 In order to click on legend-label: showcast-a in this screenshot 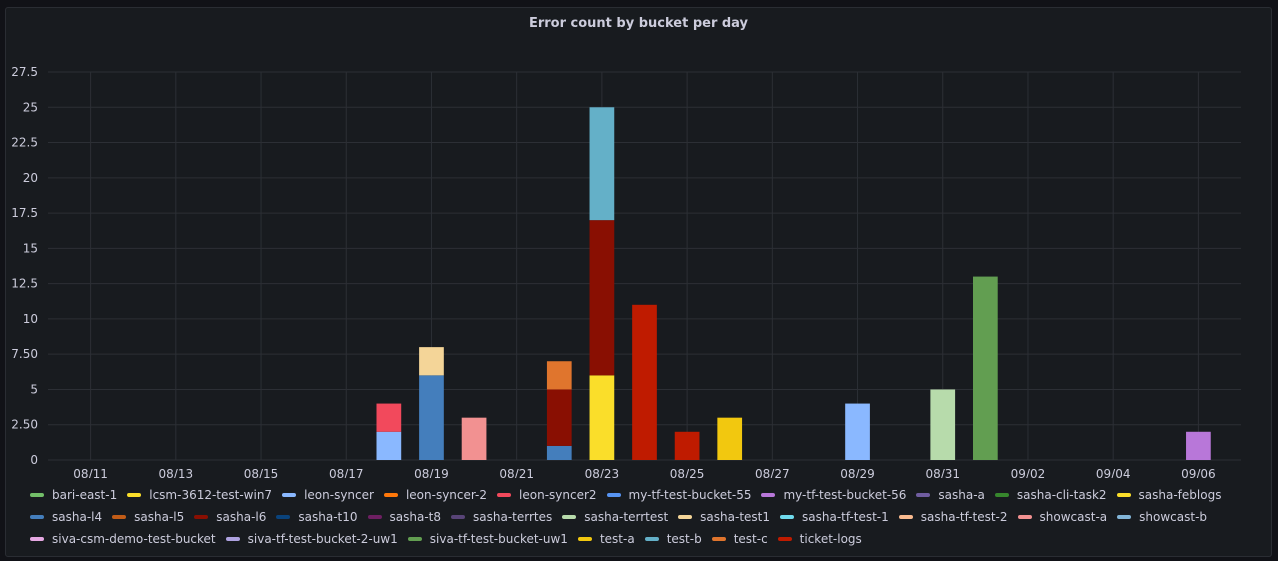, I will do `click(1073, 517)`.